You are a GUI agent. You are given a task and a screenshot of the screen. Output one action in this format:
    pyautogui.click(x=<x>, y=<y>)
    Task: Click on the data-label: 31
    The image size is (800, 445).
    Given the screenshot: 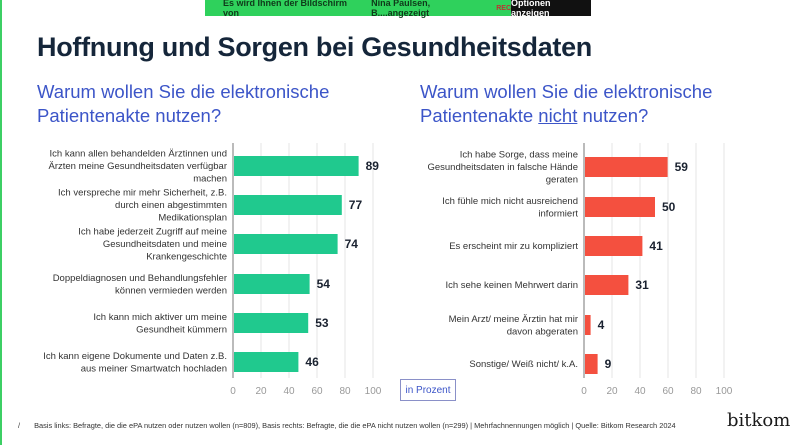 What is the action you would take?
    pyautogui.click(x=642, y=285)
    